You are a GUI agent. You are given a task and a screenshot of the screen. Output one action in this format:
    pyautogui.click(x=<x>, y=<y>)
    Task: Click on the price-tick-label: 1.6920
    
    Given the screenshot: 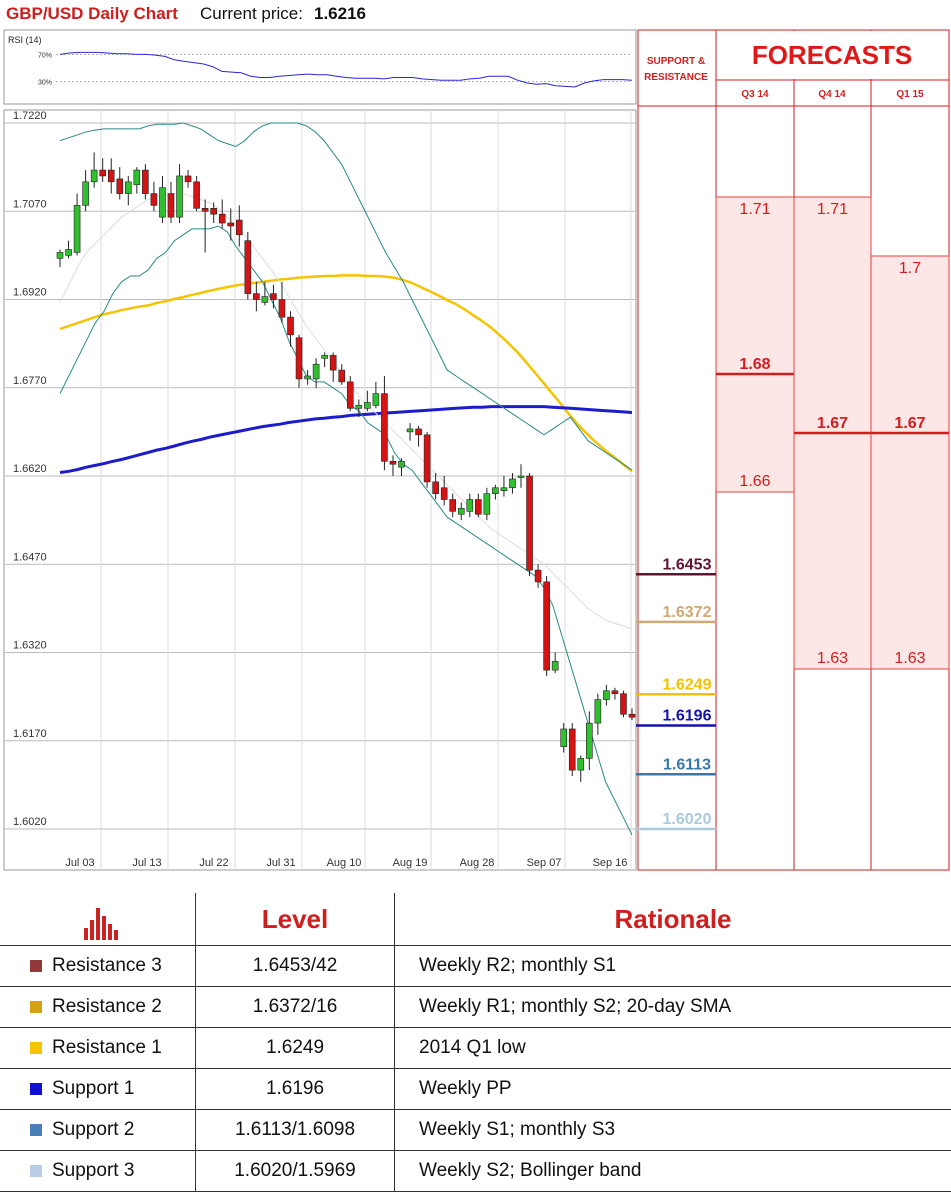 What is the action you would take?
    pyautogui.click(x=30, y=293)
    